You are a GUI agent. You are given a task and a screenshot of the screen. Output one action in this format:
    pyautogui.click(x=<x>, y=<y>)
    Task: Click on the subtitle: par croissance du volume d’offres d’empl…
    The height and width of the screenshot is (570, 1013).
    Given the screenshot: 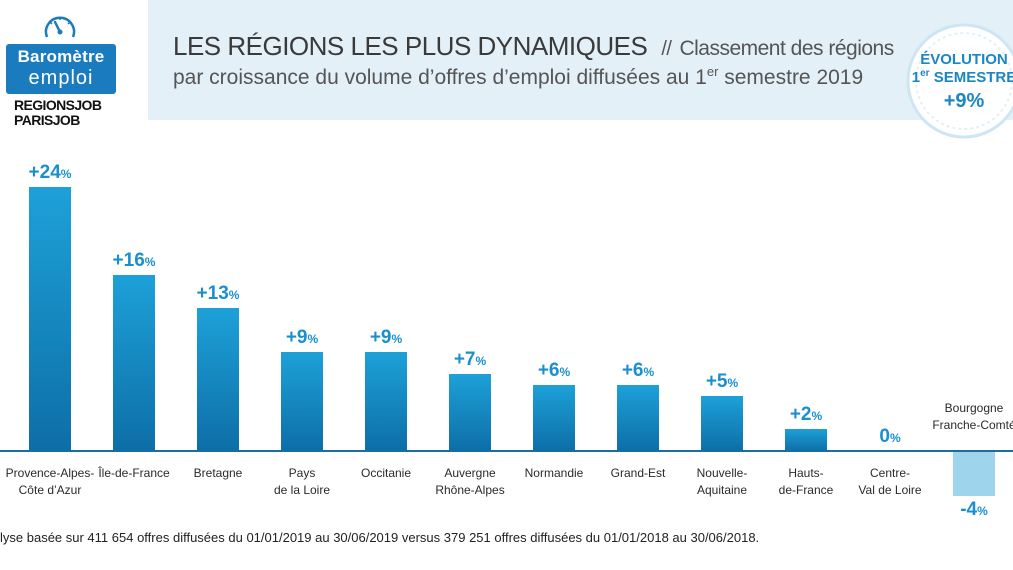 What is the action you would take?
    pyautogui.click(x=518, y=77)
    